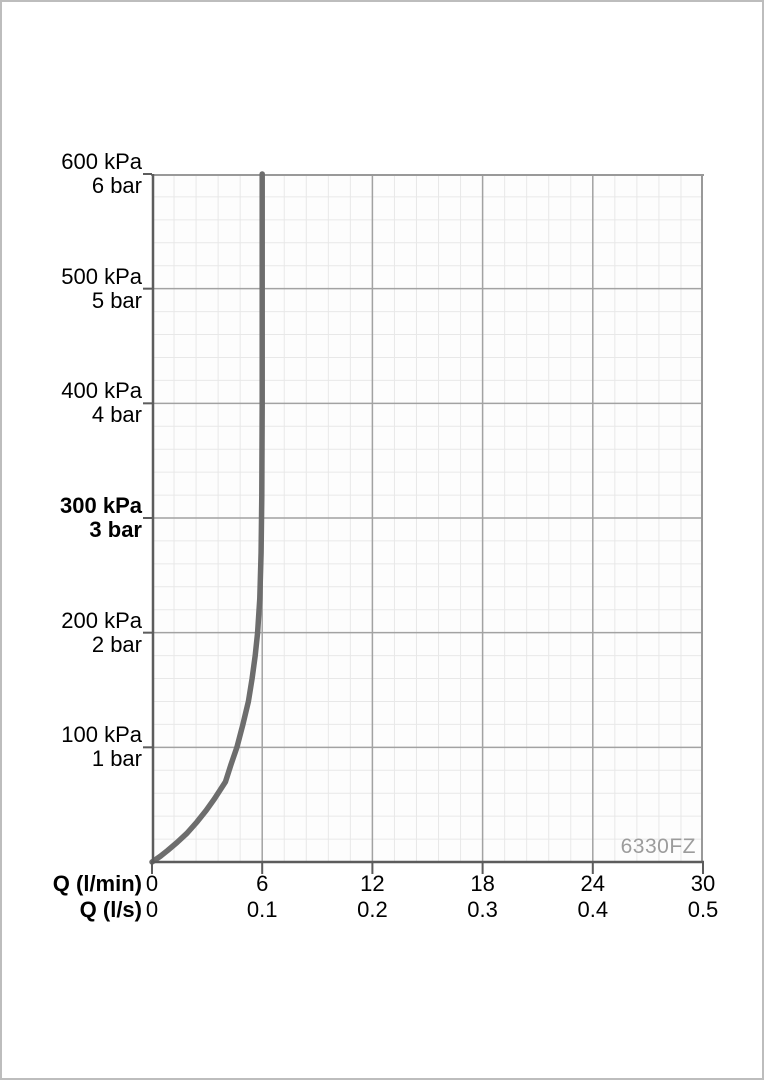 The height and width of the screenshot is (1080, 764). Describe the element at coordinates (482, 909) in the screenshot. I see `x-tick-label-Qls-0.3: 0.3` at that location.